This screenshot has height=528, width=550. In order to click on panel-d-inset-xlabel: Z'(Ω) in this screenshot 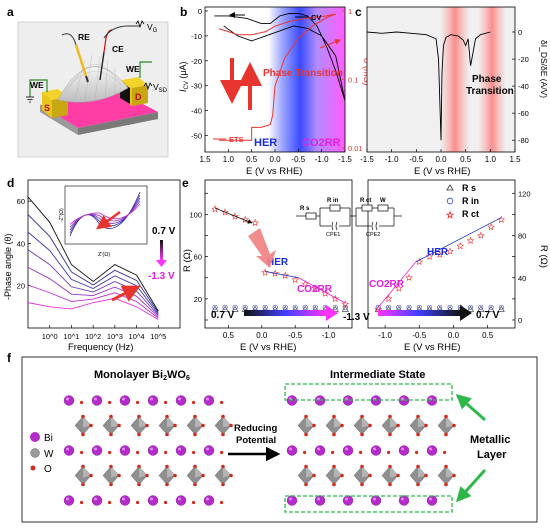, I will do `click(104, 255)`.